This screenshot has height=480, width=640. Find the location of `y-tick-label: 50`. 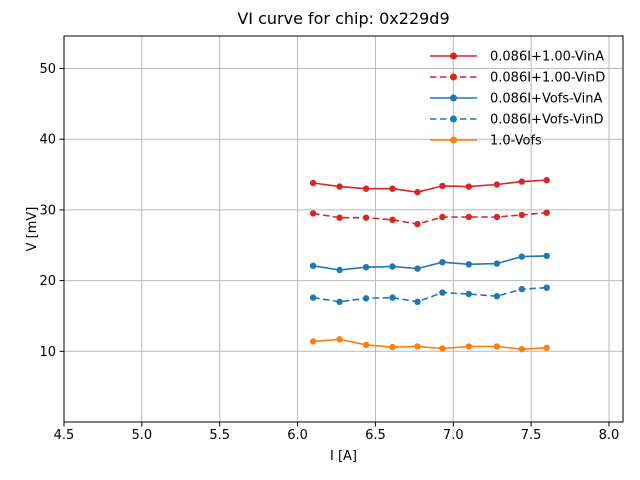

y-tick-label: 50 is located at coordinates (47, 69).